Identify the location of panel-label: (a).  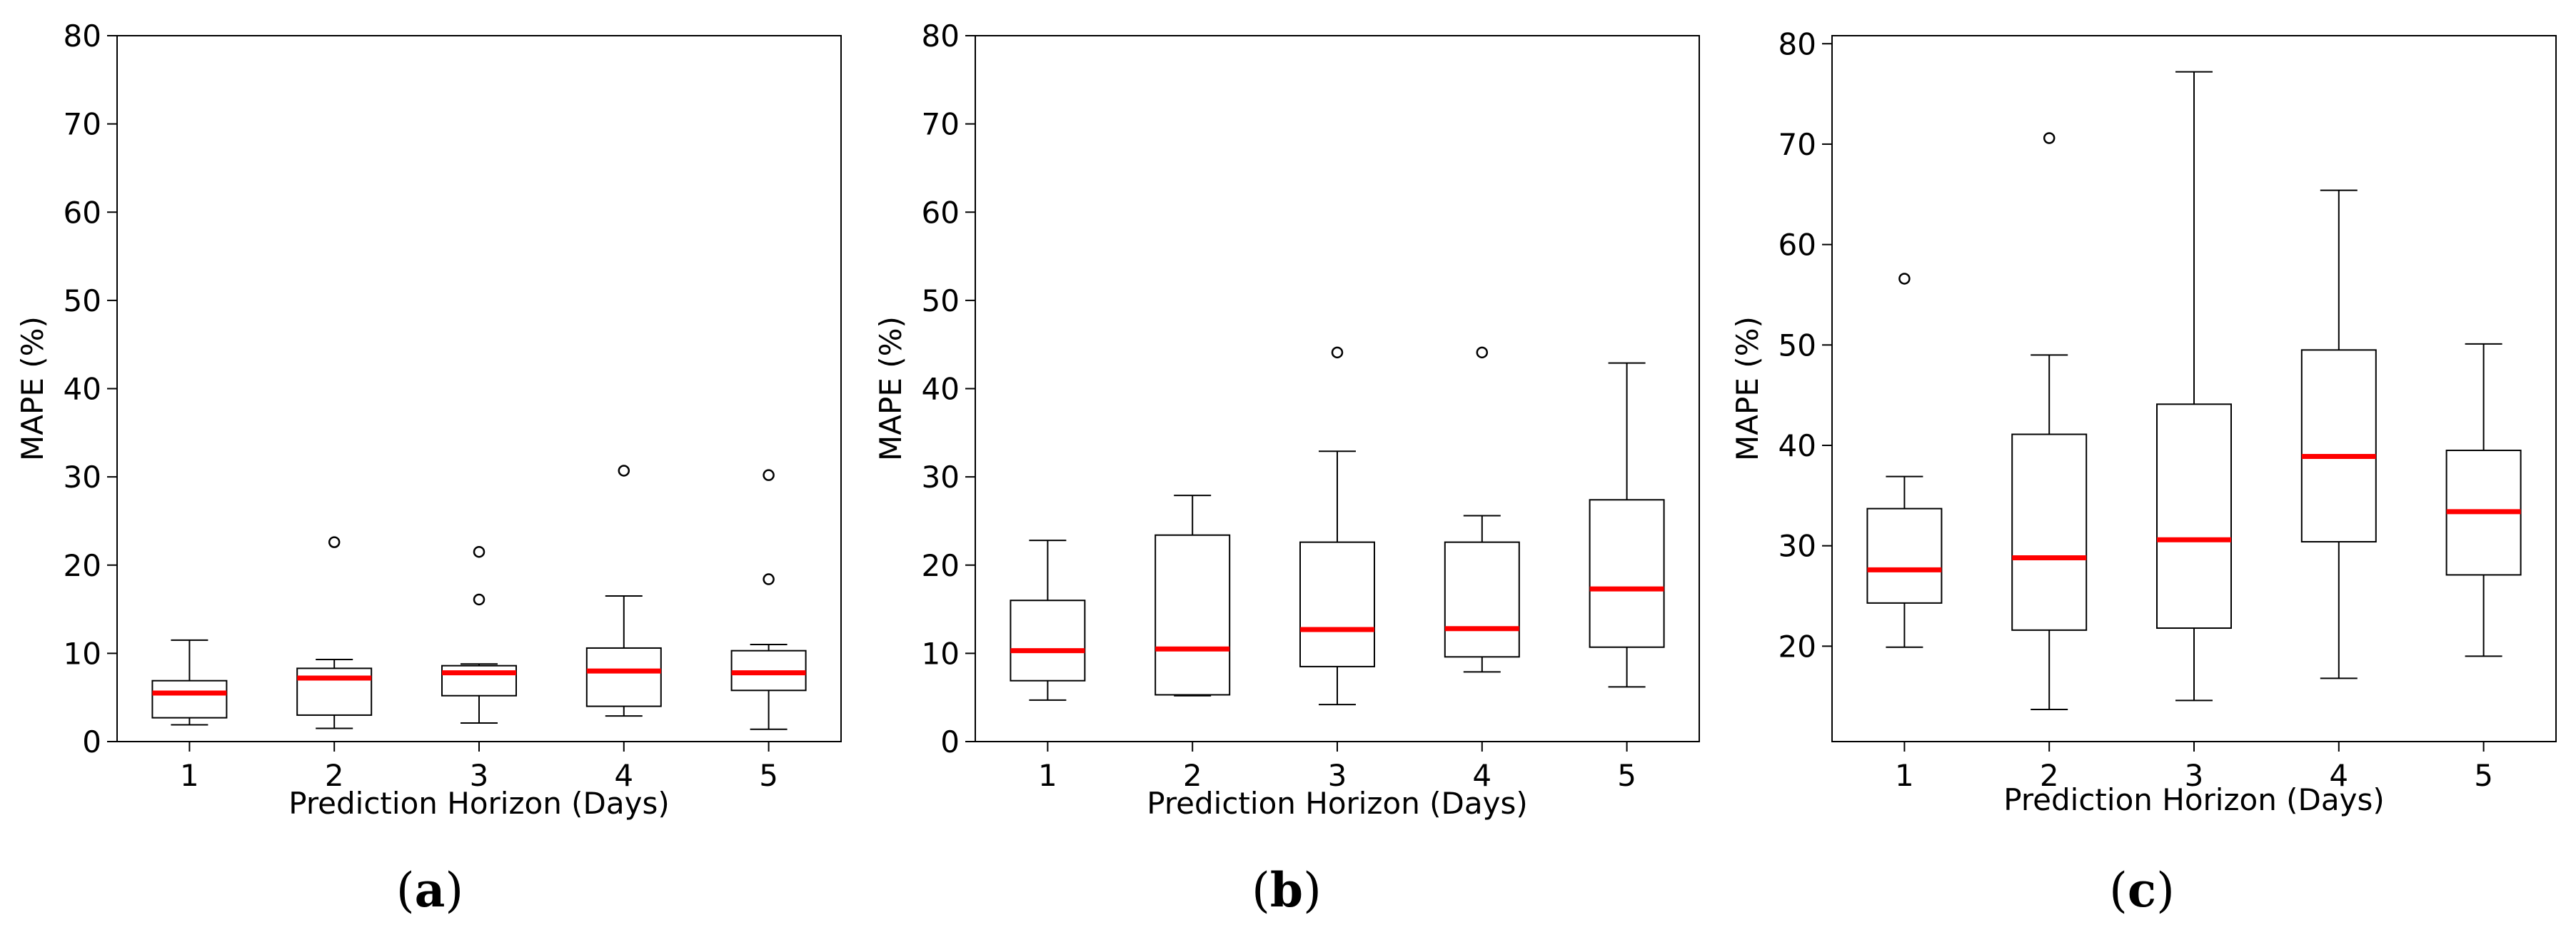
(430, 890).